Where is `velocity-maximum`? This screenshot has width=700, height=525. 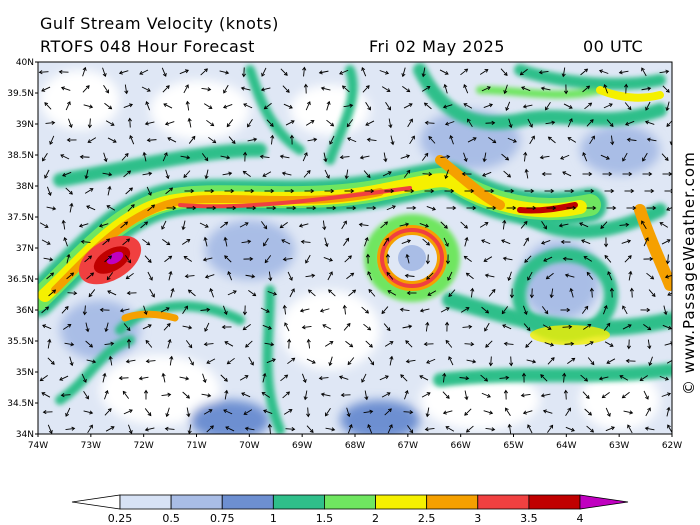 velocity-maximum is located at coordinates (128, 278).